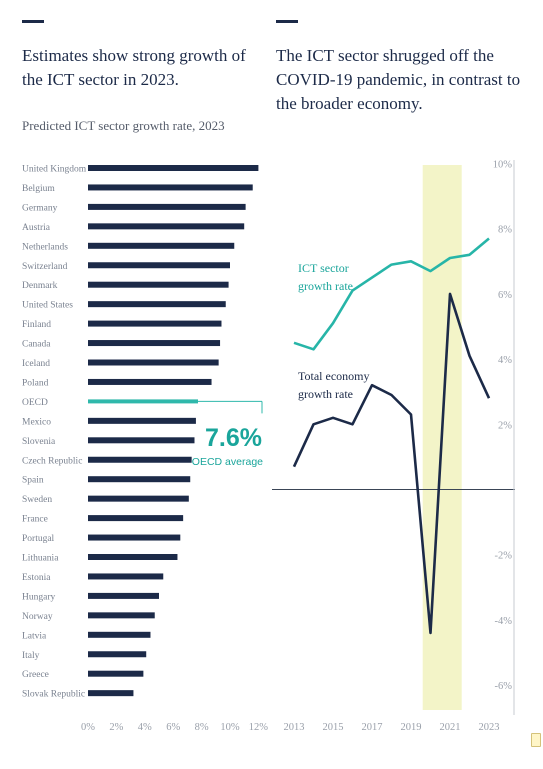  I want to click on x-tick-label: 2021, so click(450, 727).